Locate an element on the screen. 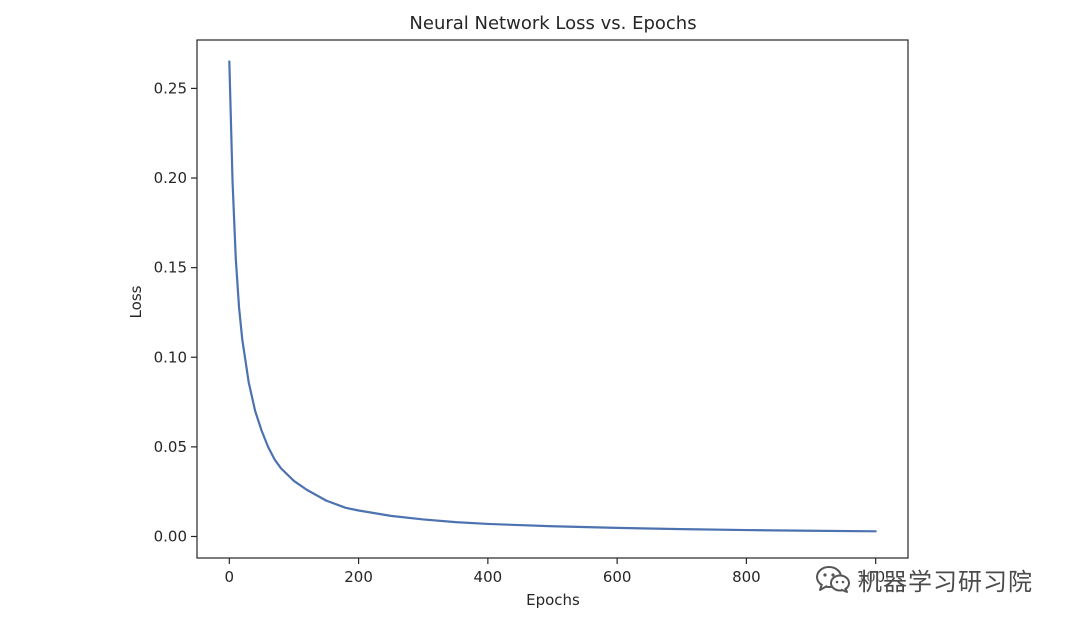 The image size is (1080, 627). chart-title: Neural Network Loss vs. Epochs is located at coordinates (552, 23).